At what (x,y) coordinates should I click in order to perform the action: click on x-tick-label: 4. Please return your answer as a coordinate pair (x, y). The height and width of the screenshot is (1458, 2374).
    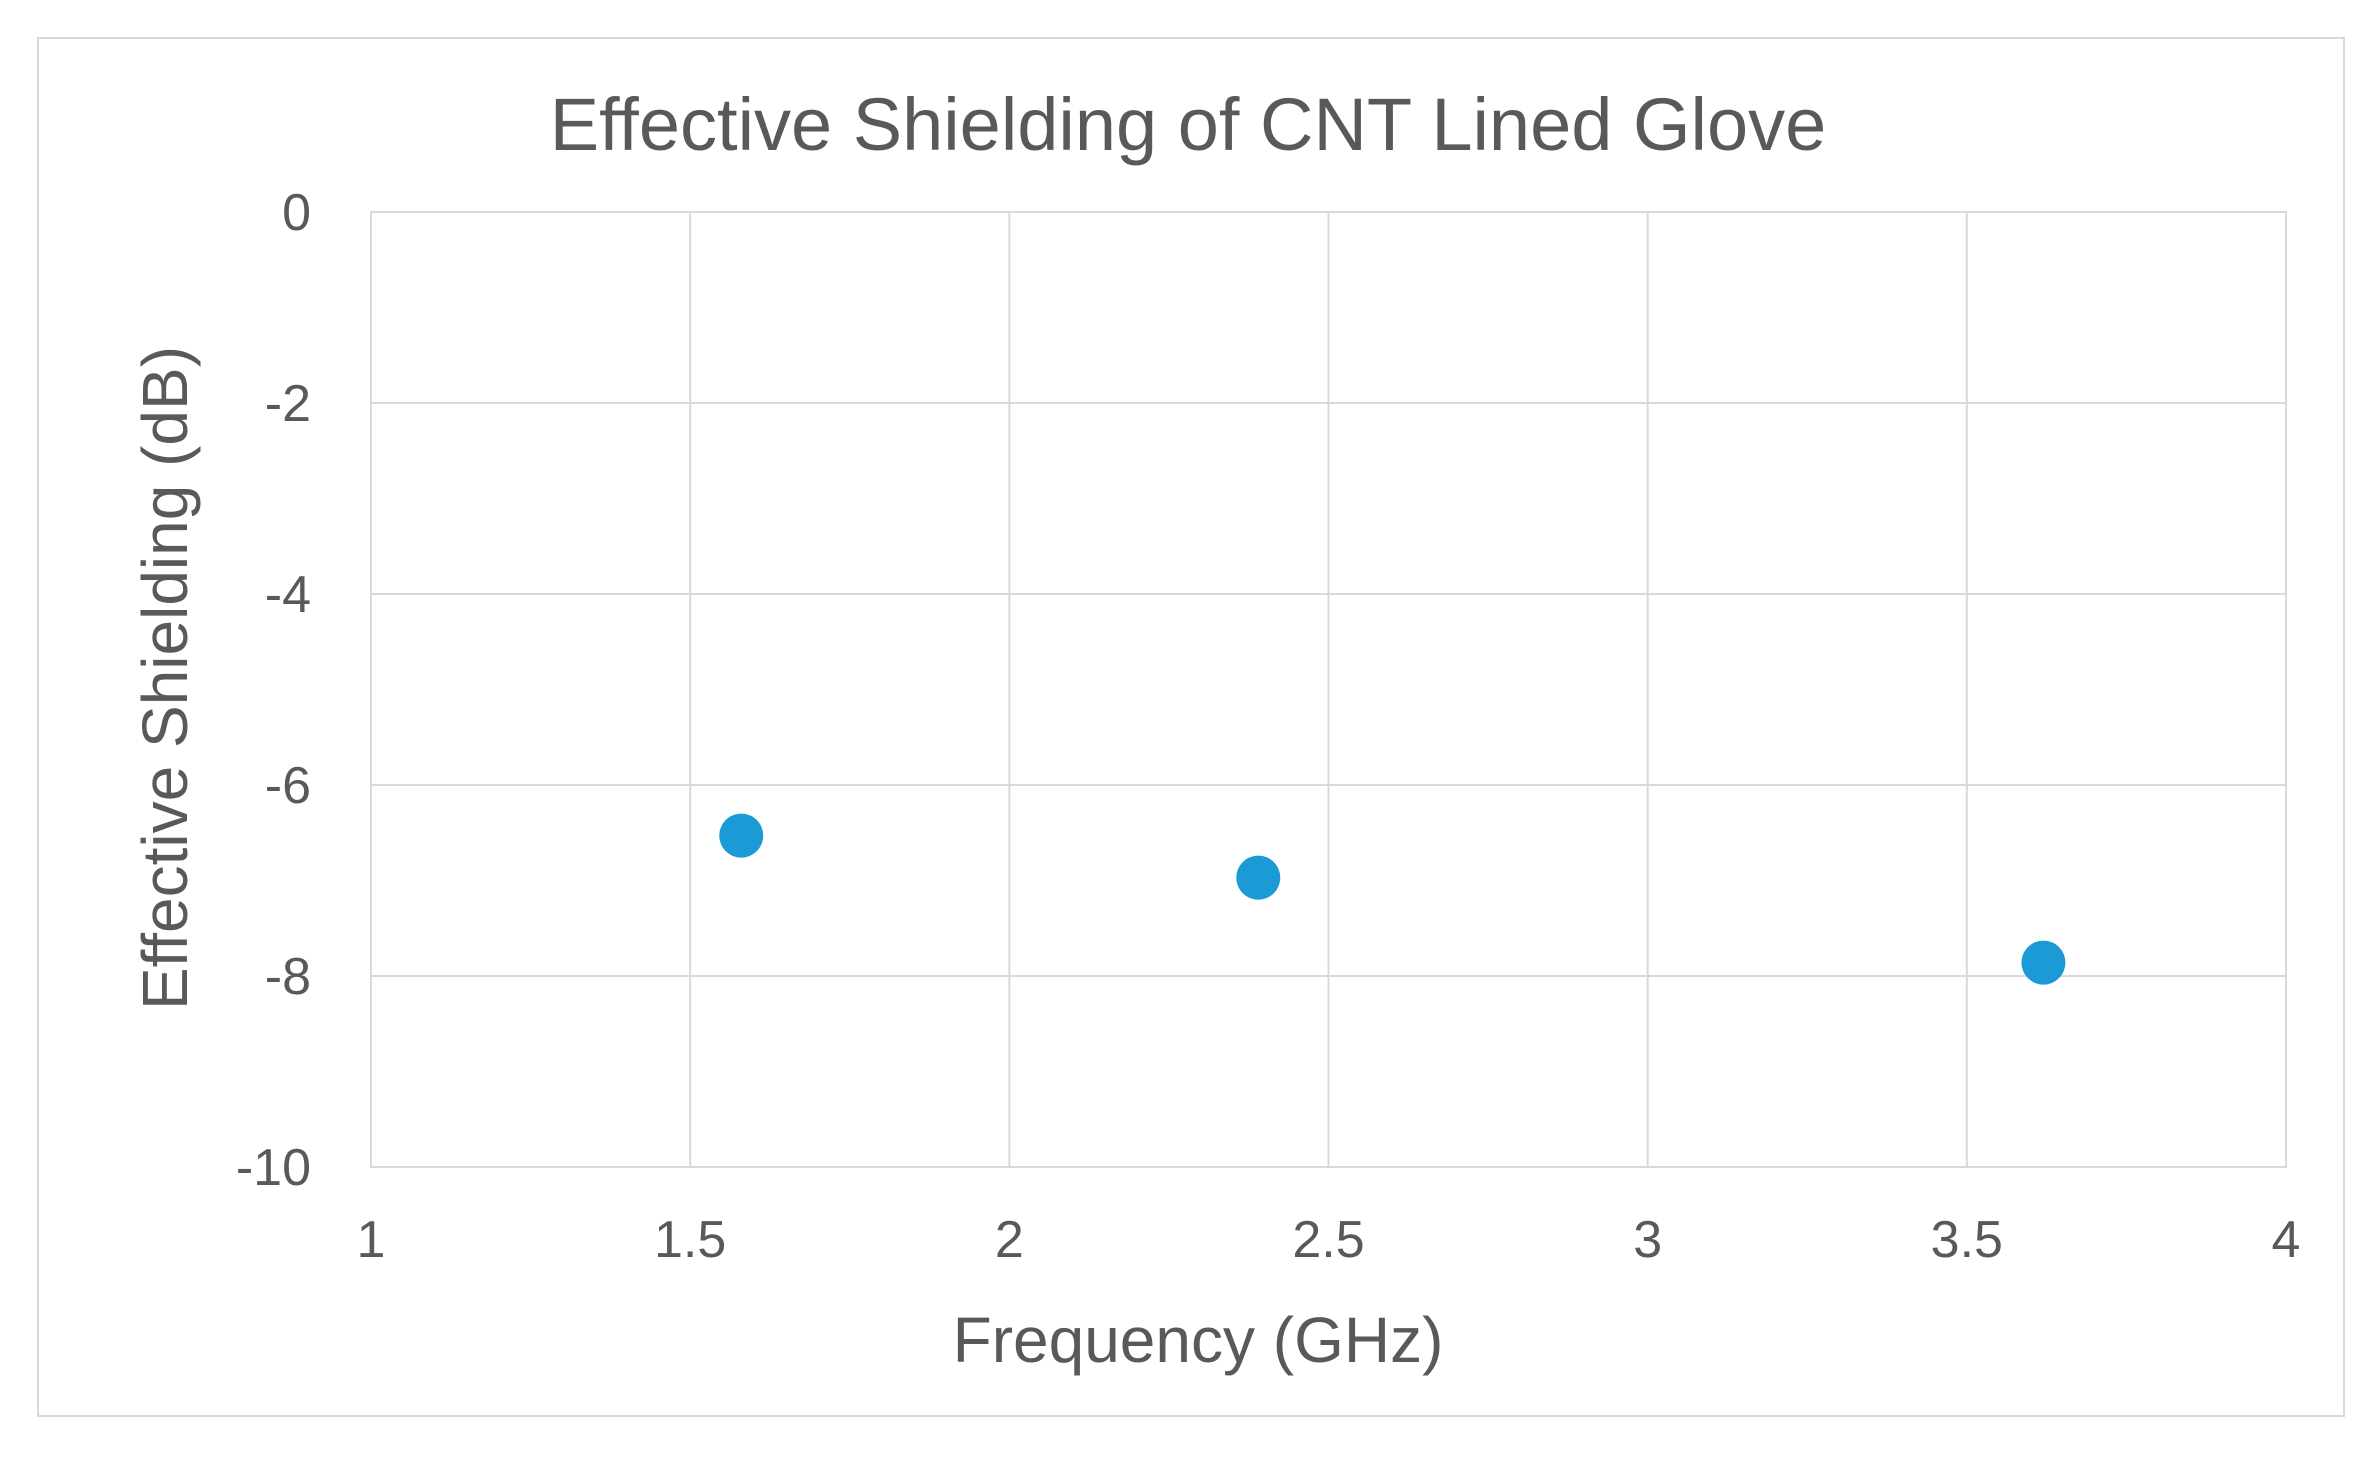
    Looking at the image, I should click on (2286, 1240).